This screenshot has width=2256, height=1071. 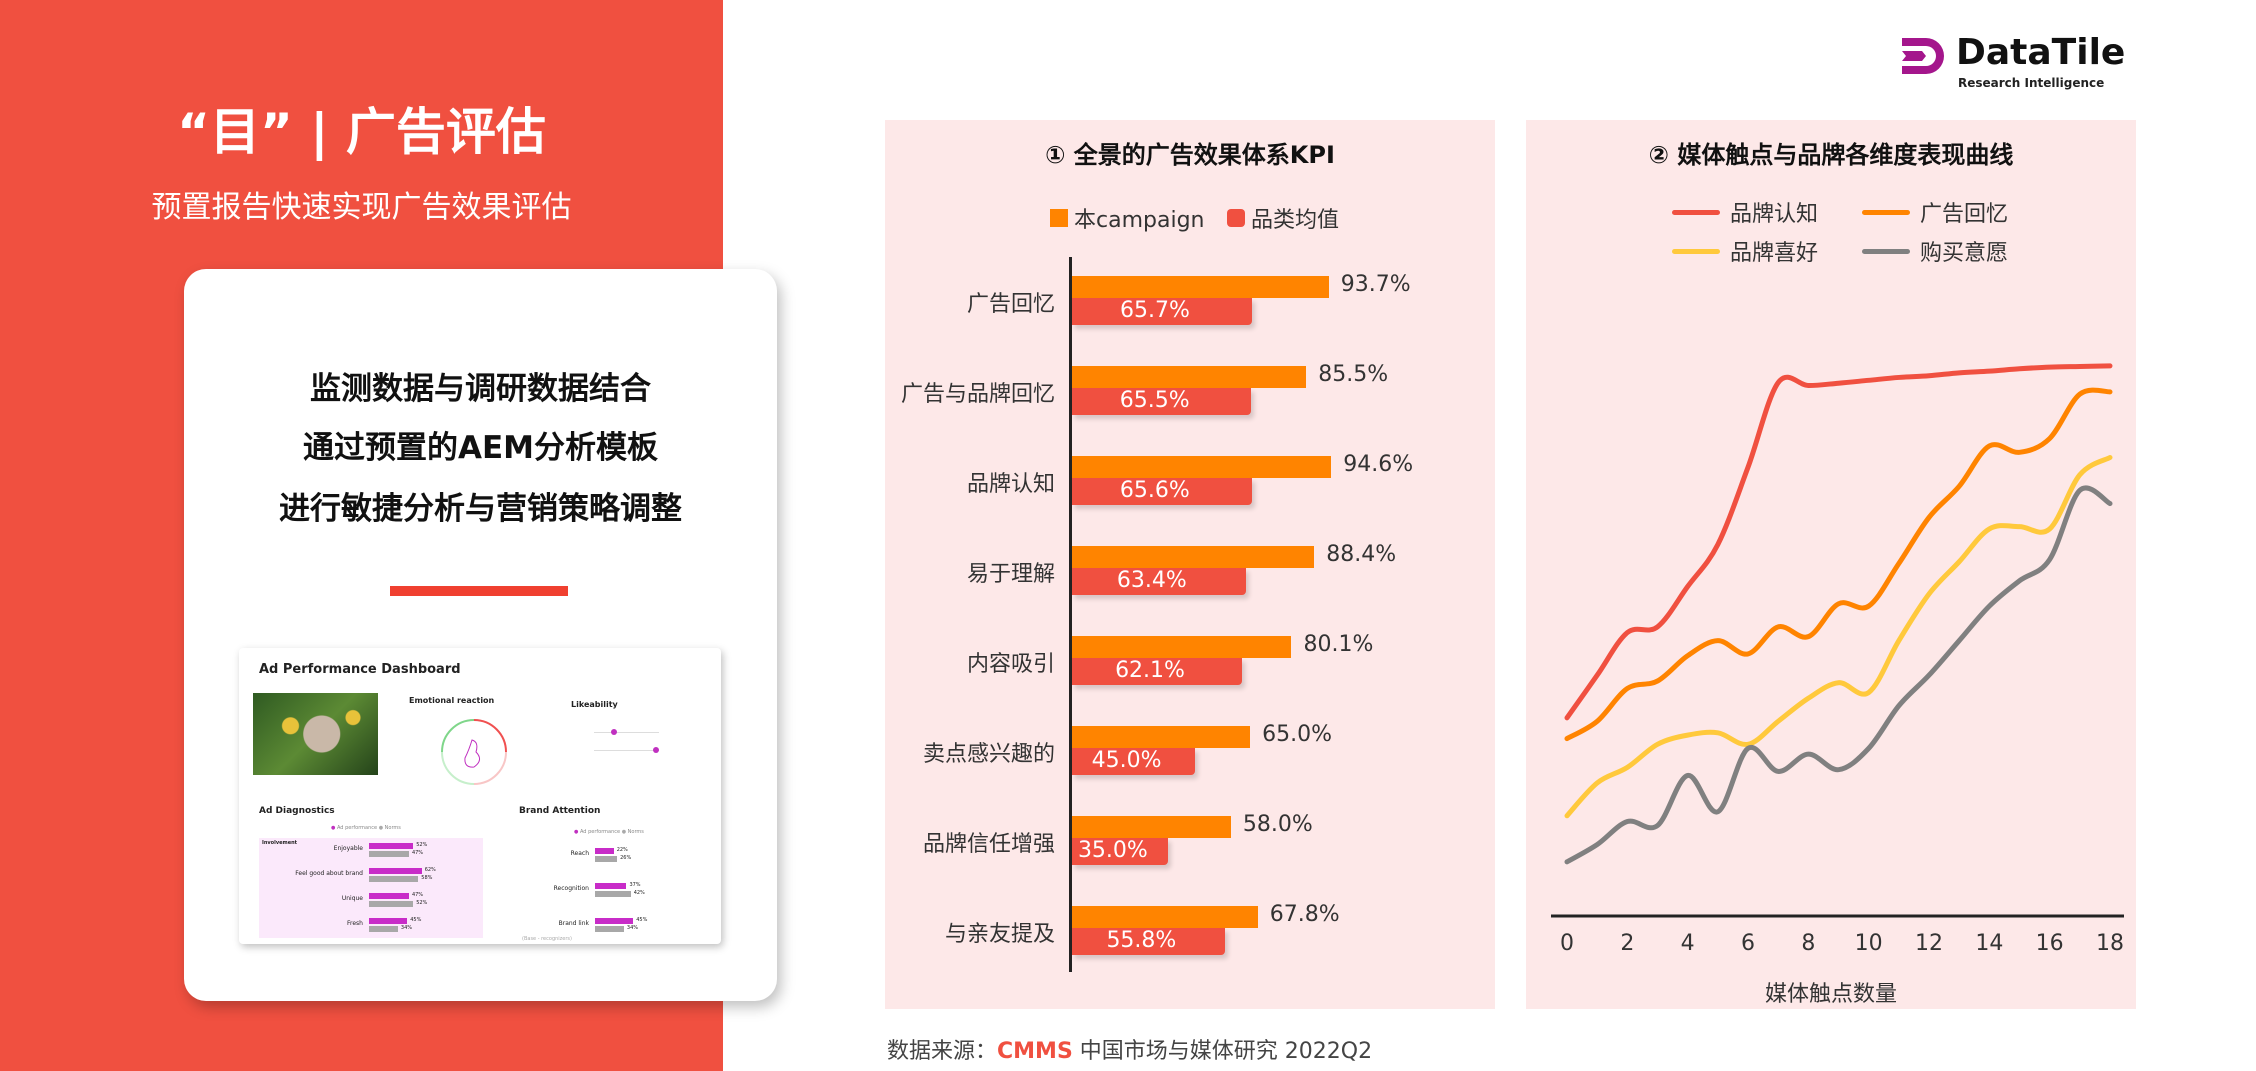 What do you see at coordinates (1151, 580) in the screenshot?
I see `value-label: 63.4%` at bounding box center [1151, 580].